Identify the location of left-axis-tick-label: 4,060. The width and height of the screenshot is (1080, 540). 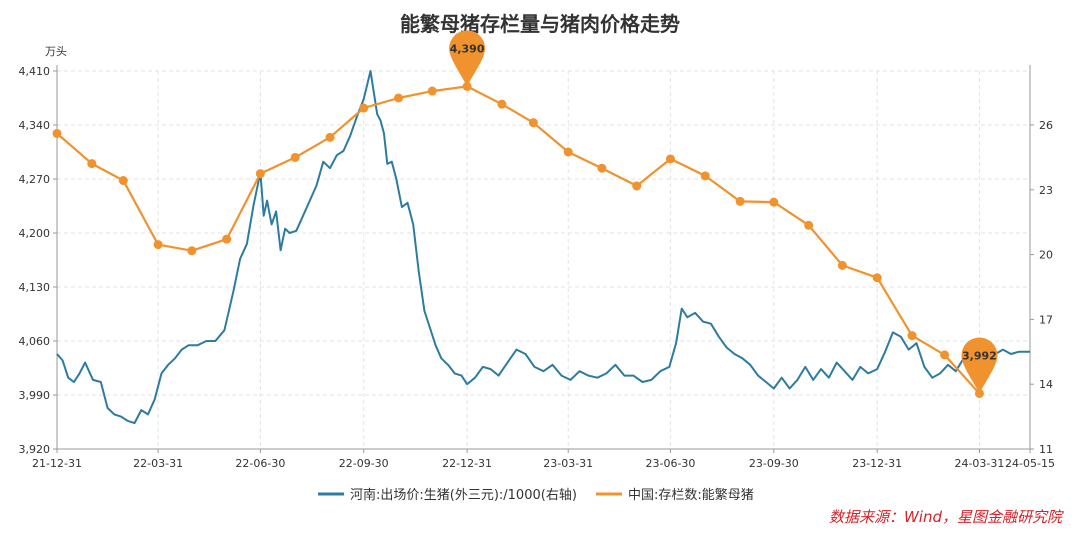
(35, 341).